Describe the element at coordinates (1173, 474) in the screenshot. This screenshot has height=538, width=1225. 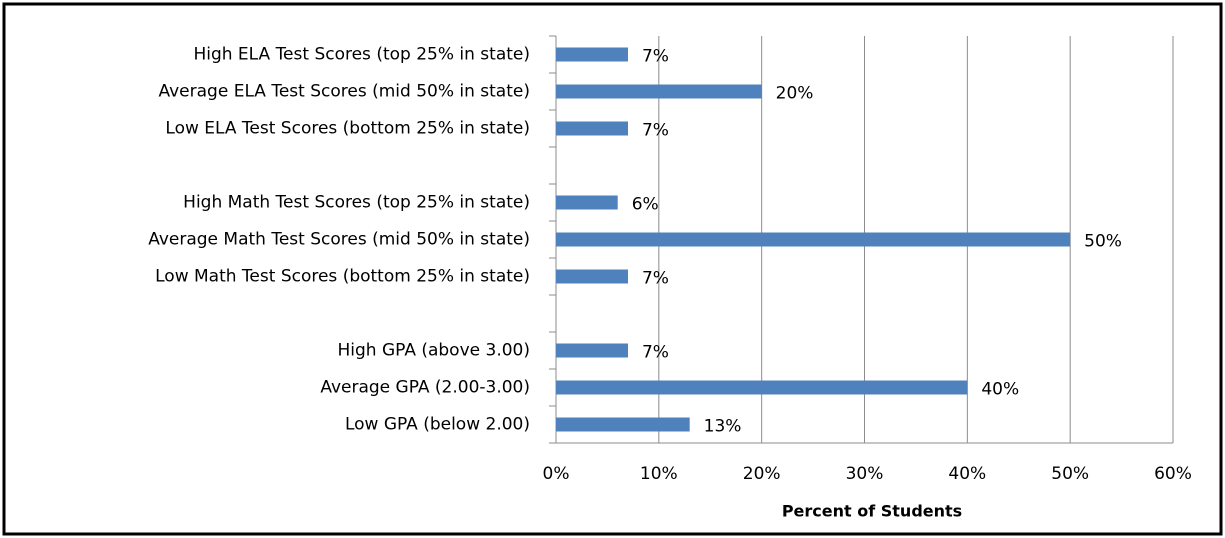
I see `x-tick-label: 60%` at that location.